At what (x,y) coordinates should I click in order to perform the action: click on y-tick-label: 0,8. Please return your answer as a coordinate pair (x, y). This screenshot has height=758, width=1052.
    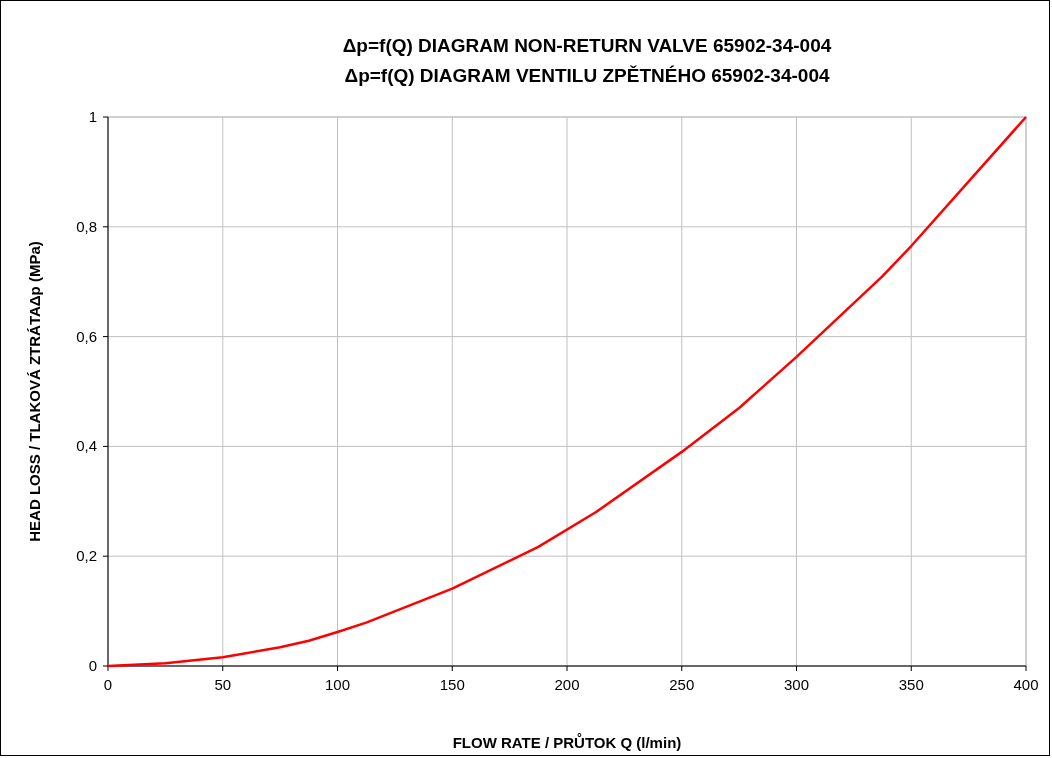
    Looking at the image, I should click on (86, 226).